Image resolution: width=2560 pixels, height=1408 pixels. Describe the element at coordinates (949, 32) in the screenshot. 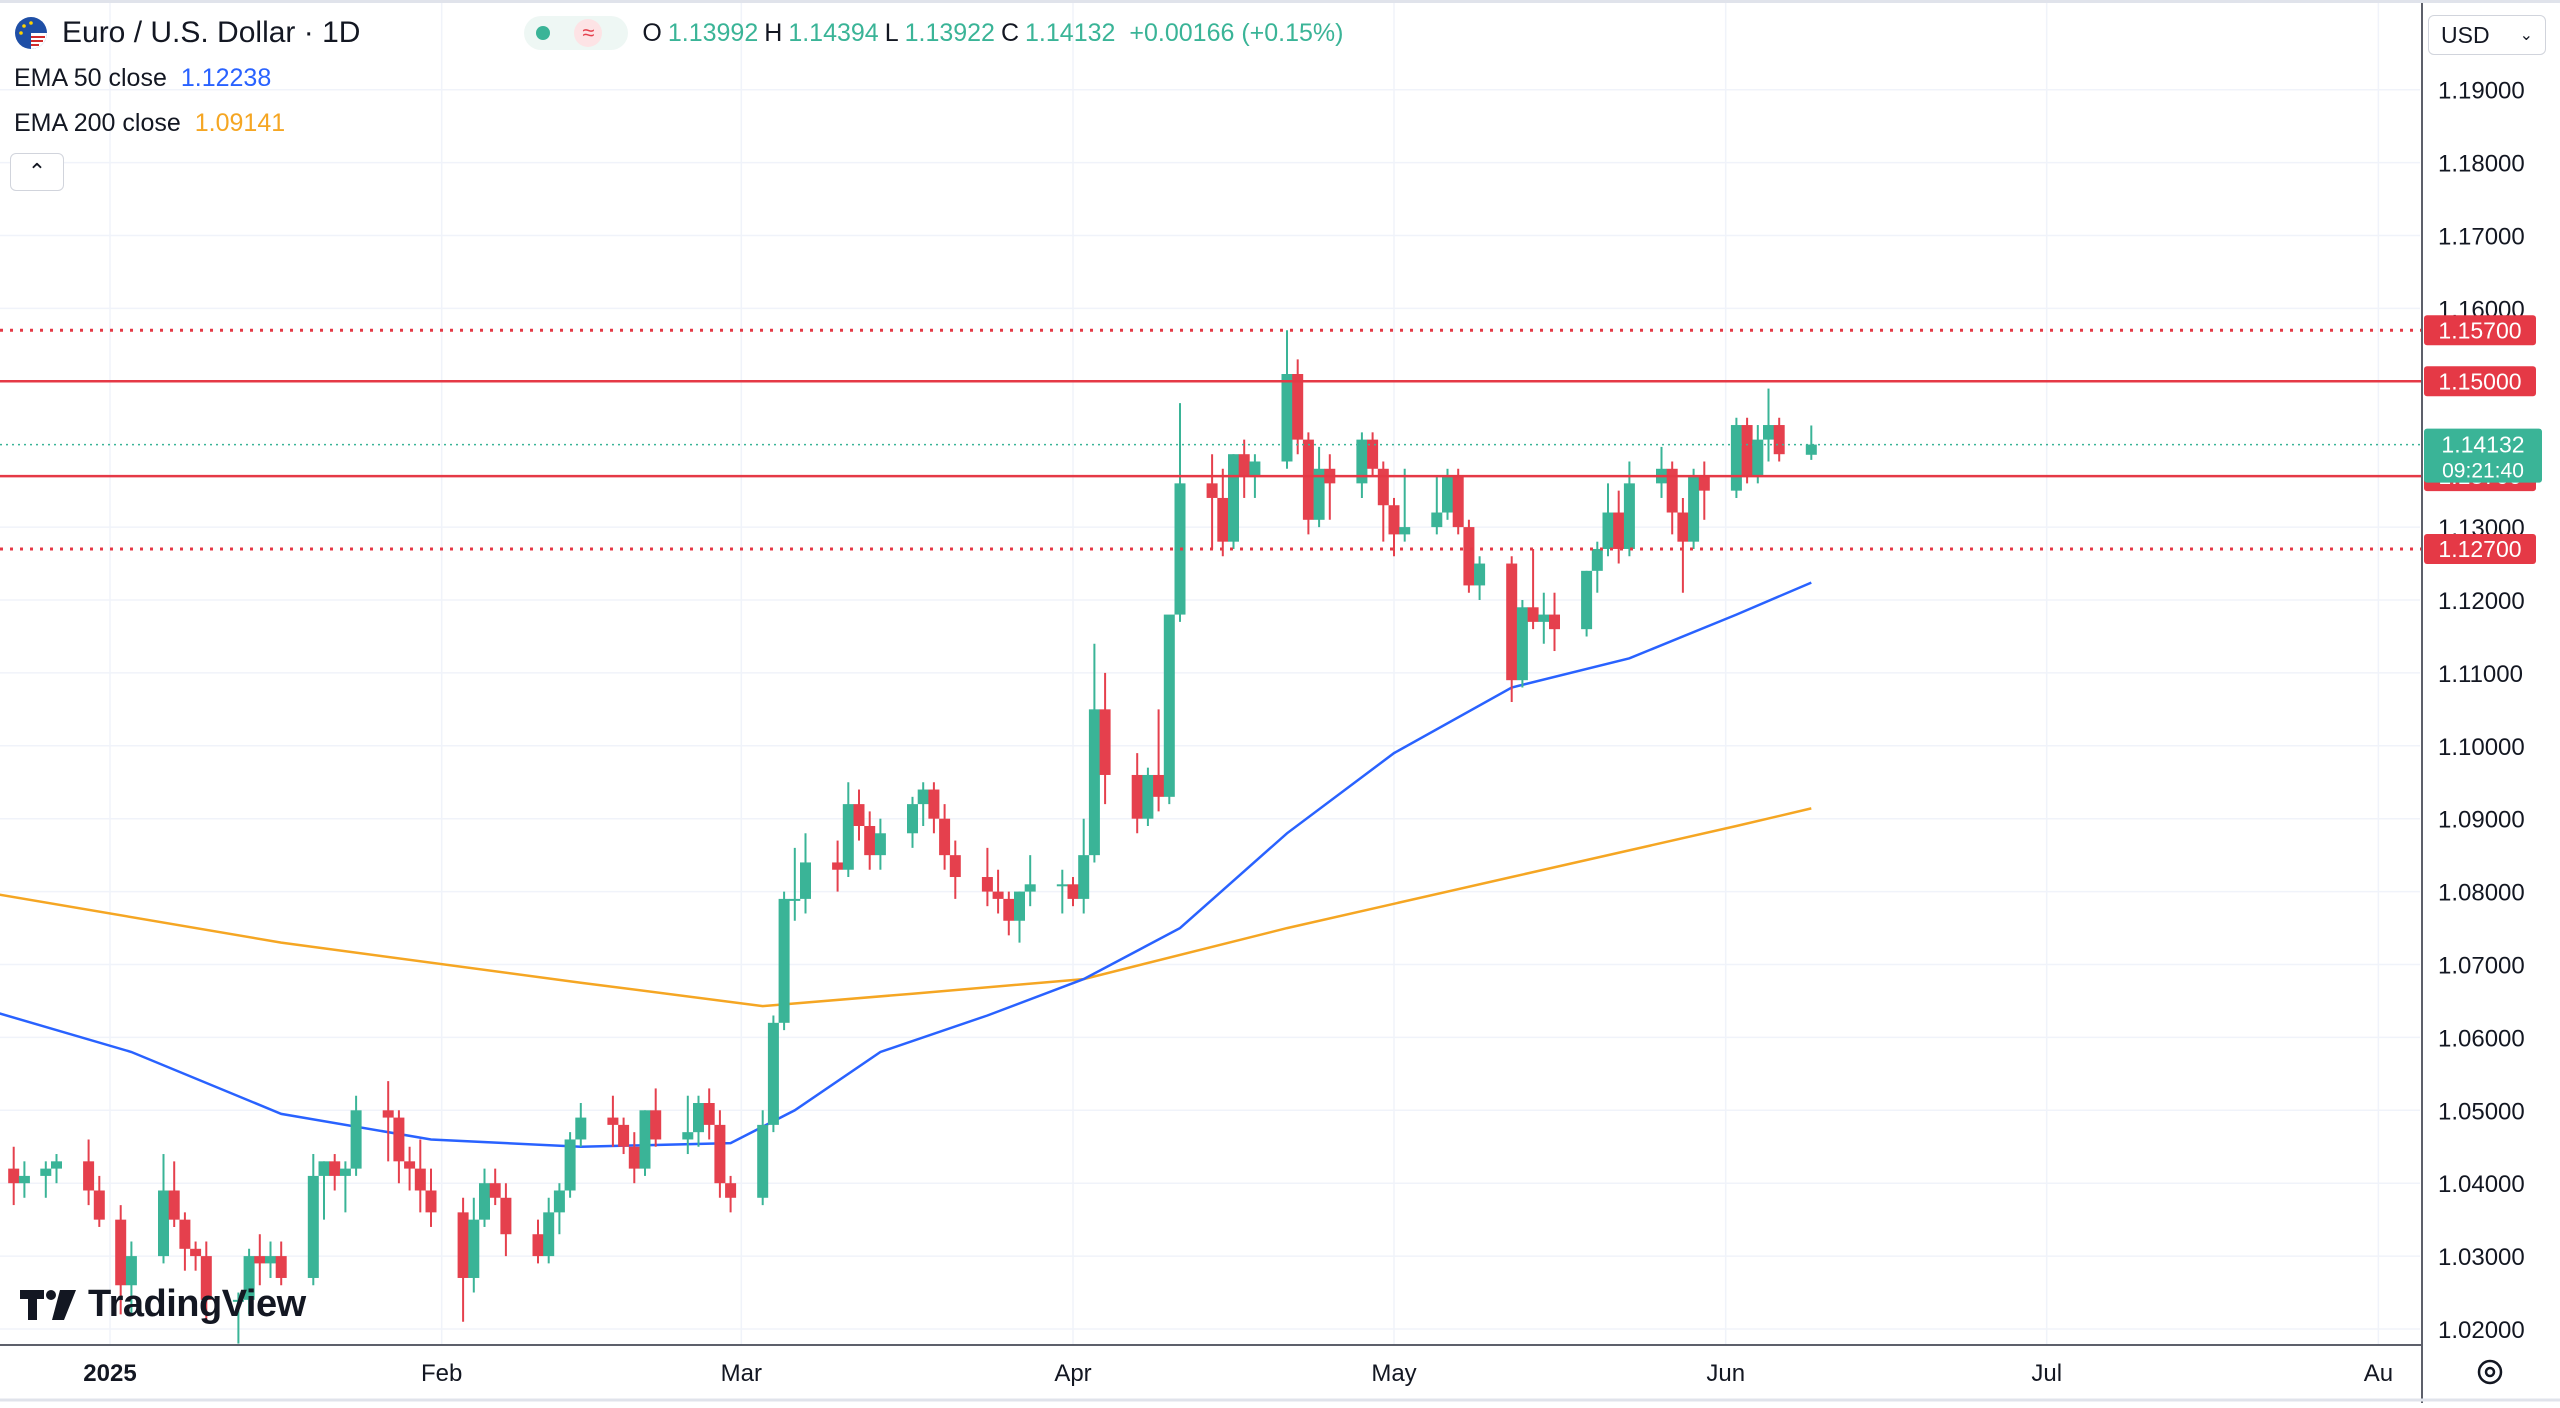

I see `low-value: 1.13922` at that location.